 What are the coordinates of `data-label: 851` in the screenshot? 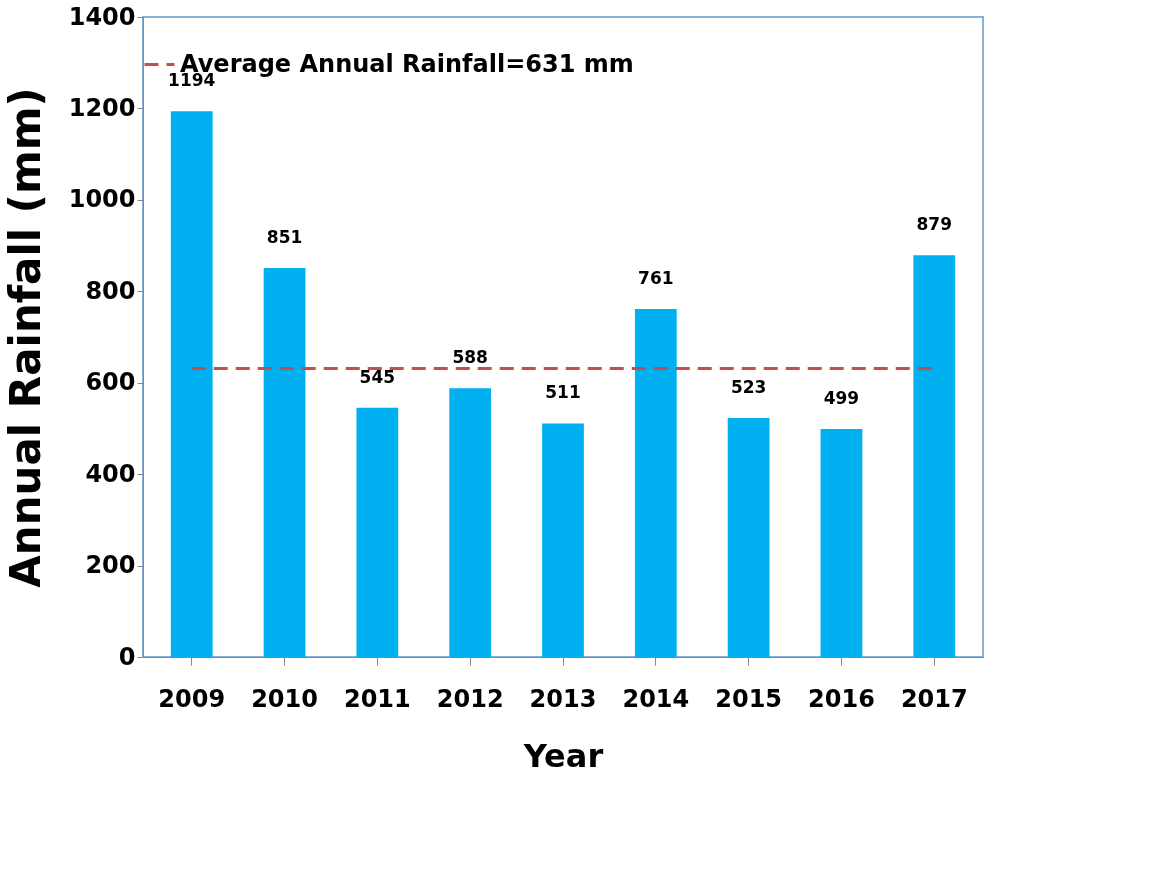 It's located at (284, 236).